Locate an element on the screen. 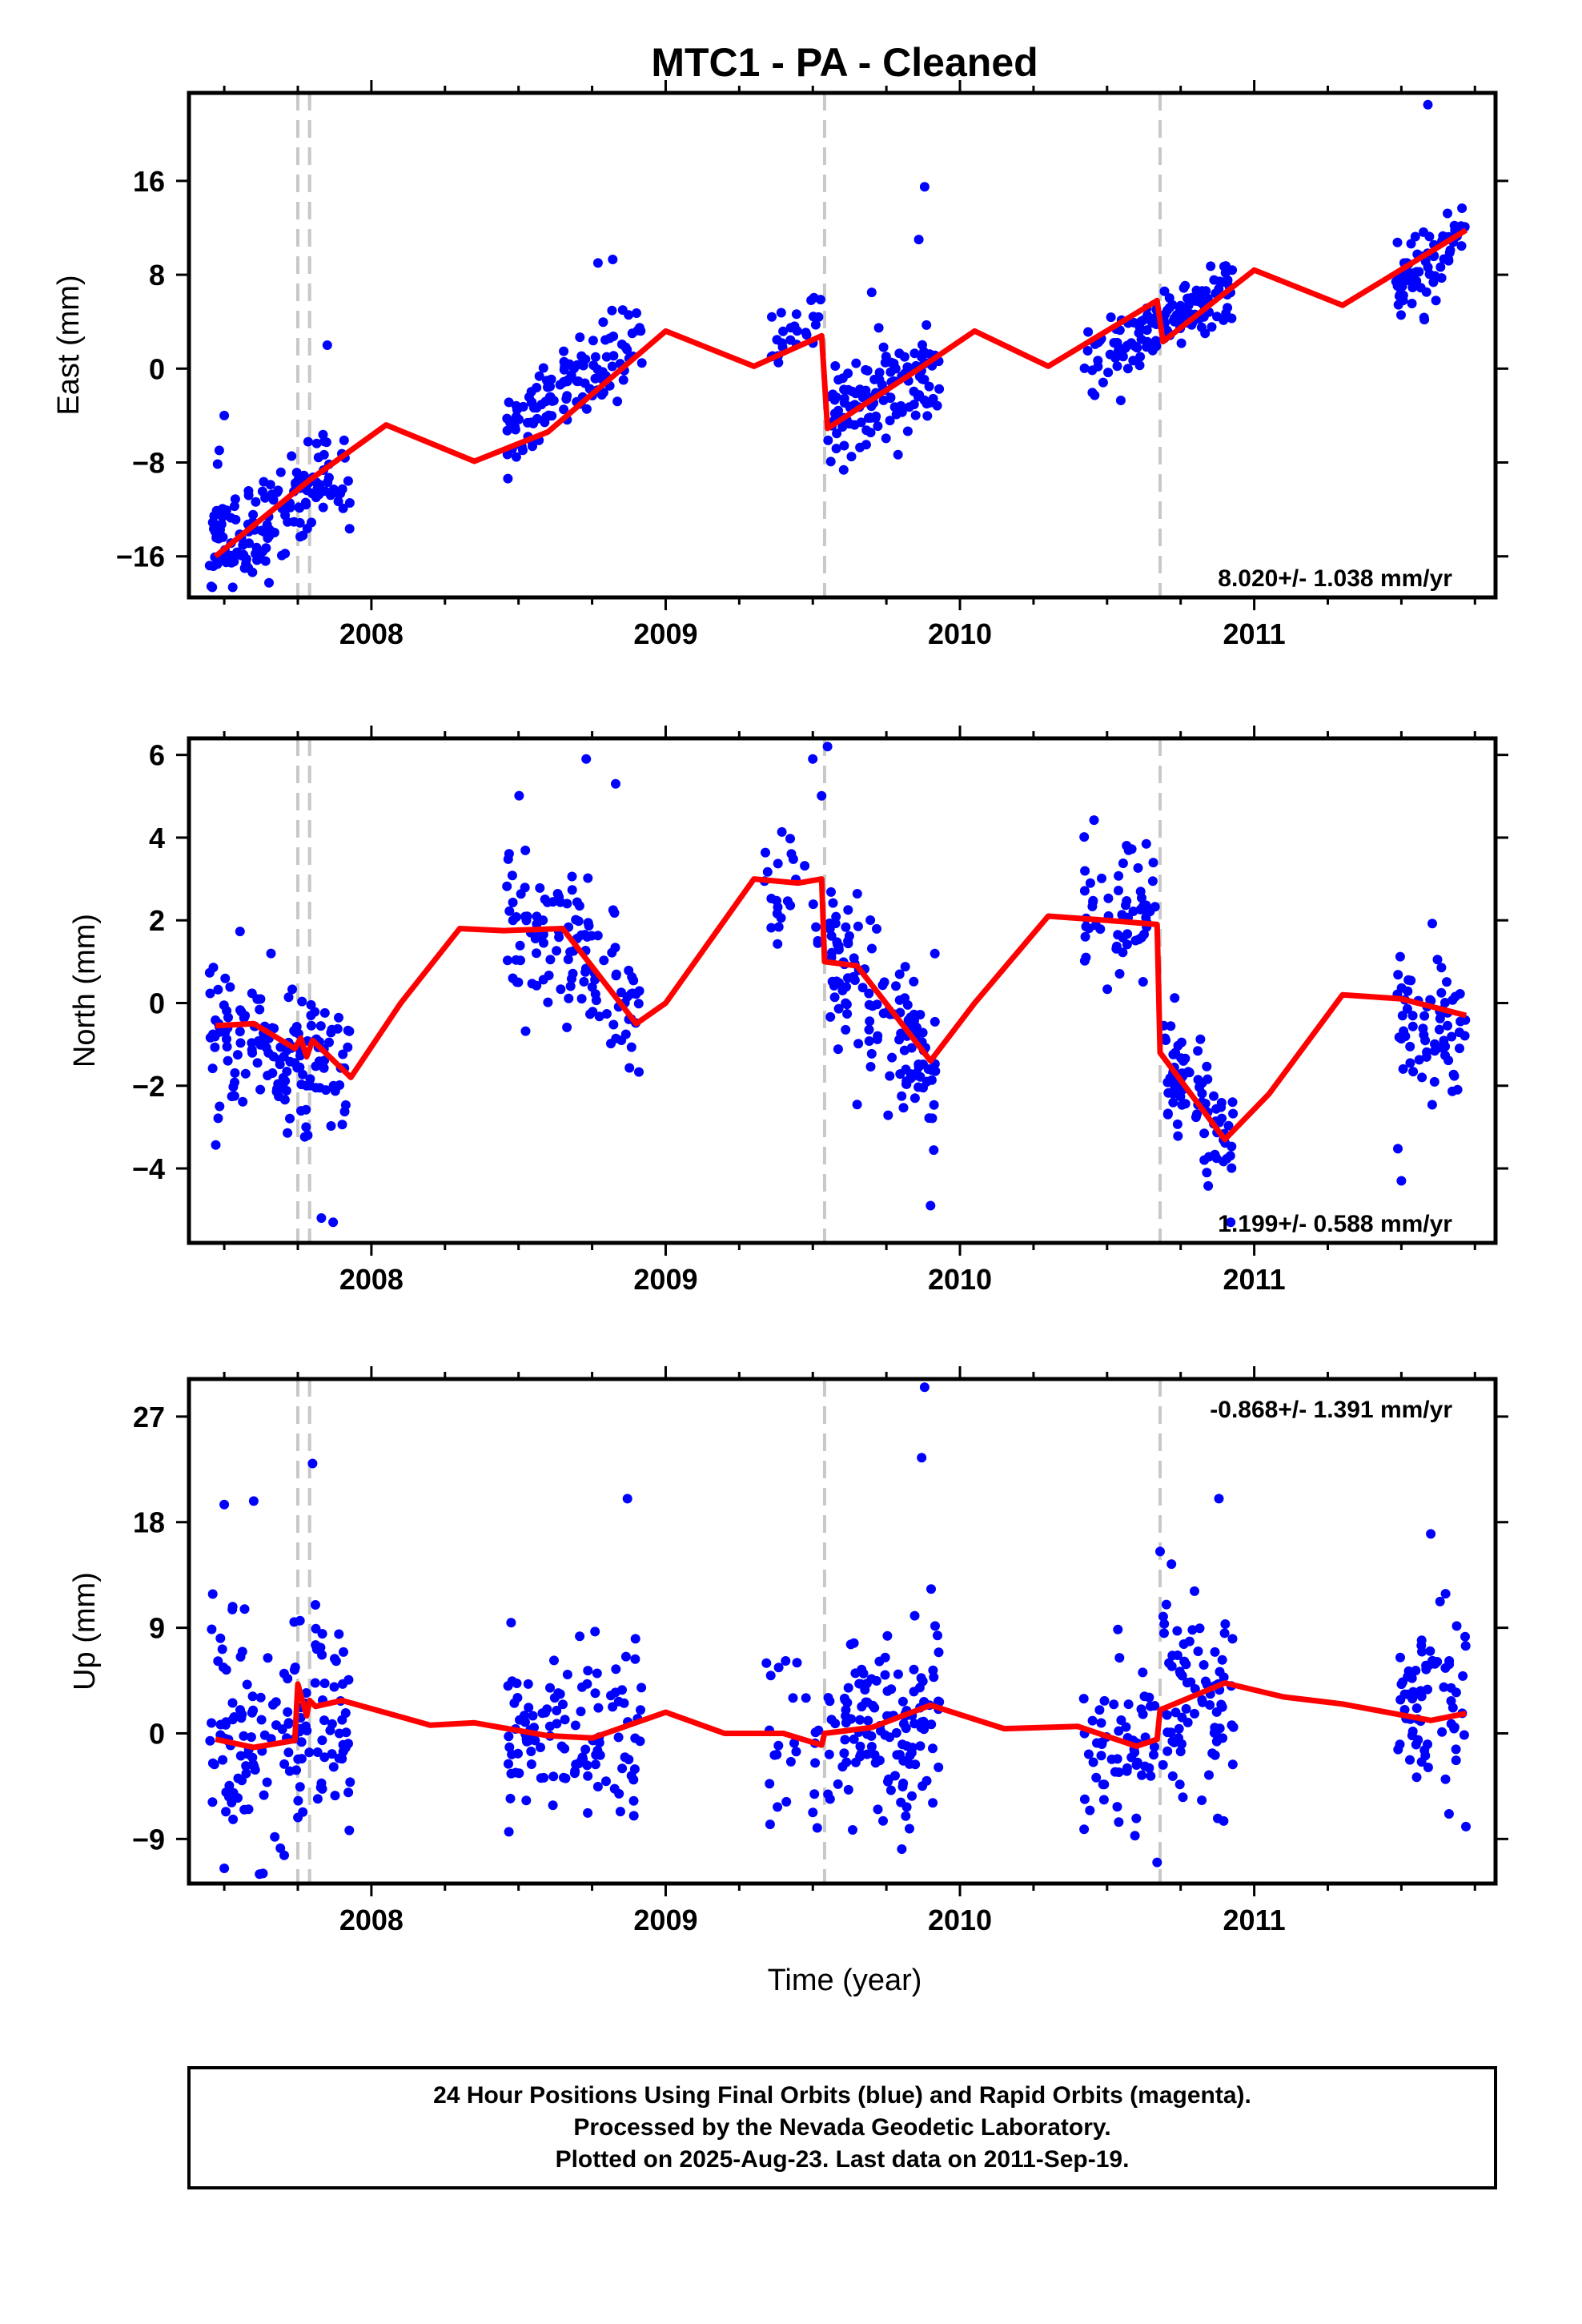 The image size is (1582, 2324). north-ytick-label: 6 is located at coordinates (157, 755).